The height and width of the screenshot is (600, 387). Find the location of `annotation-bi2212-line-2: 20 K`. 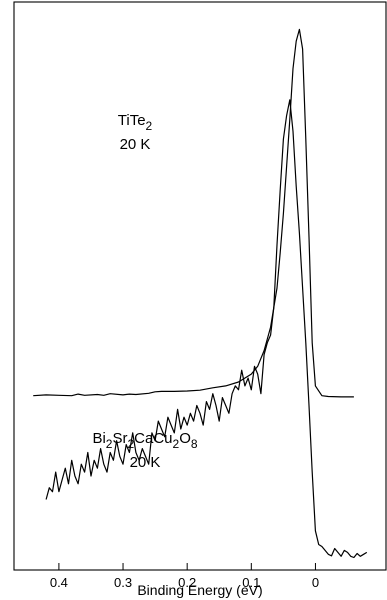

annotation-bi2212-line-2: 20 K is located at coordinates (145, 462).